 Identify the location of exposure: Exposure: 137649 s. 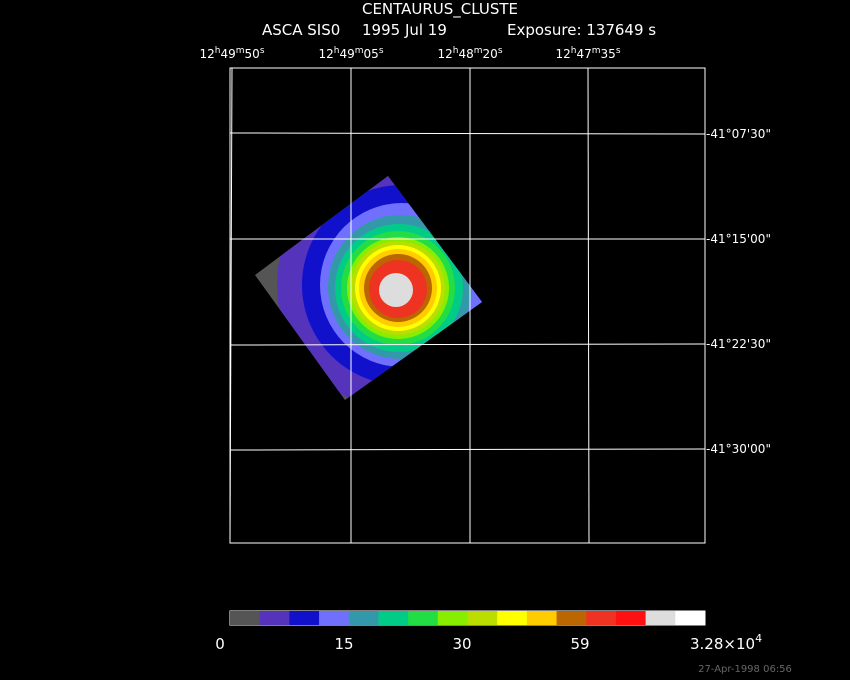
(581, 30).